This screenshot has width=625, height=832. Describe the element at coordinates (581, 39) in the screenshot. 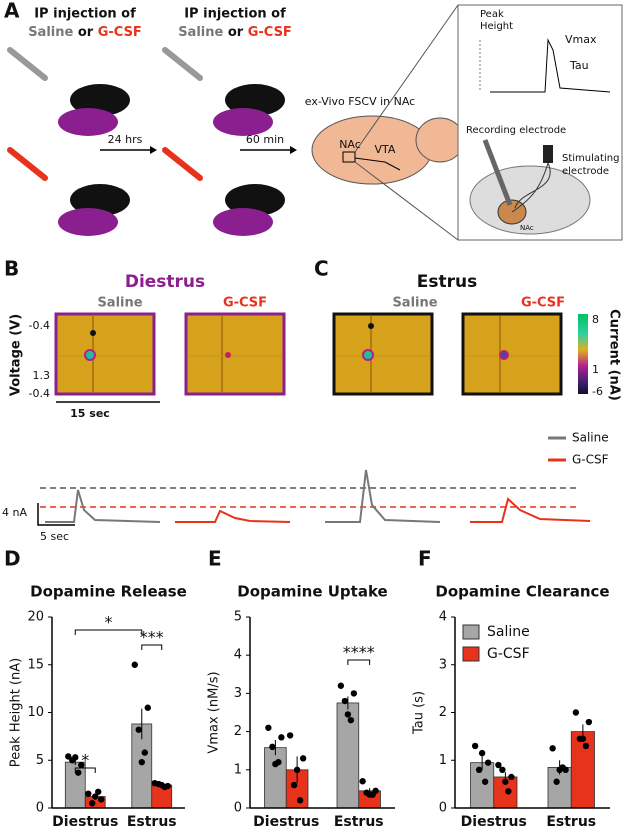

I see `inset-label: Vmax` at that location.